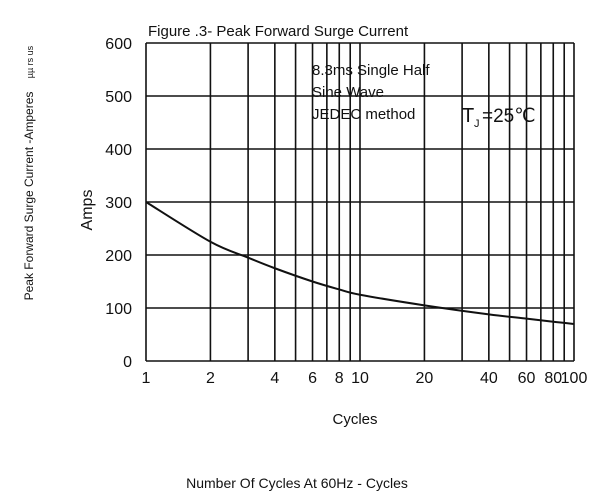 Image resolution: width=597 pixels, height=497 pixels. What do you see at coordinates (29, 196) in the screenshot?
I see `outer-y-axis-label: Peak Forward Surge Current -Amperes` at bounding box center [29, 196].